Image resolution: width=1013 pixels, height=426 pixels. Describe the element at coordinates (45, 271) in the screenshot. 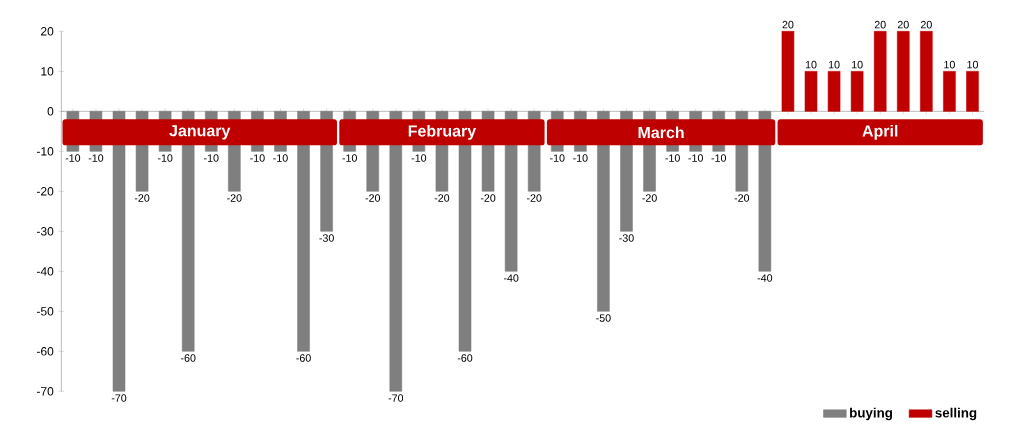

I see `y-tick-label: -40` at that location.